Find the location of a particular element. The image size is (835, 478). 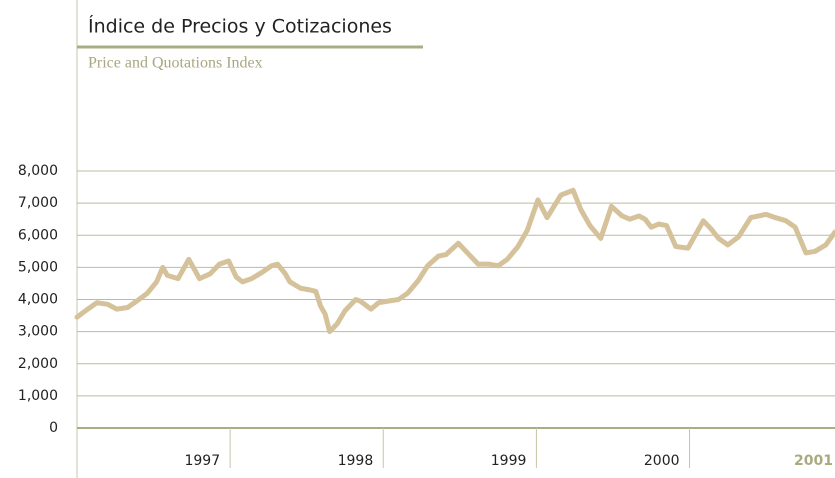

y-tick-label: 8,000 is located at coordinates (38, 171).